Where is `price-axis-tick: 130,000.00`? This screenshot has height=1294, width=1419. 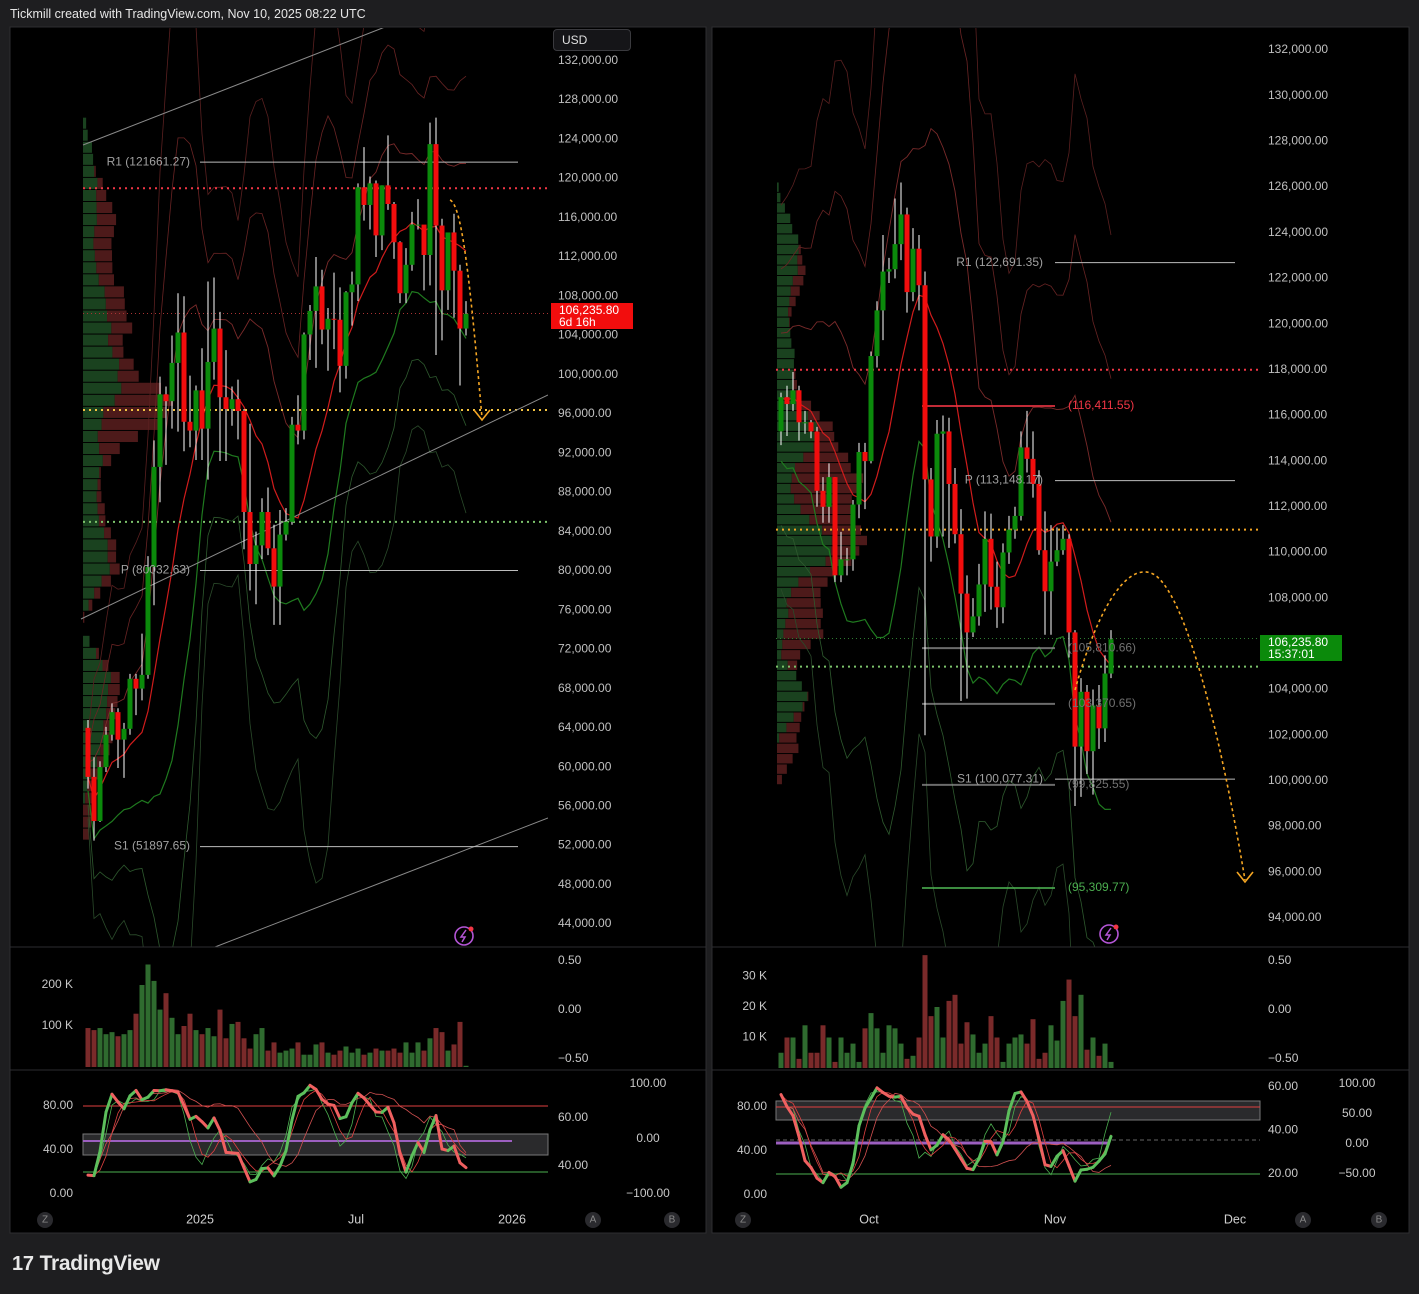
price-axis-tick: 130,000.00 is located at coordinates (1298, 95).